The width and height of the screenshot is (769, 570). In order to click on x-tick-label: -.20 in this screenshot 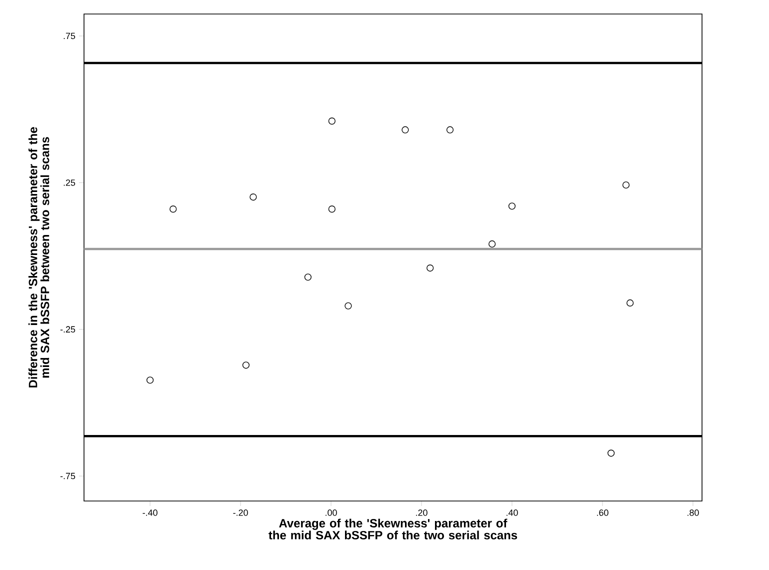, I will do `click(240, 513)`.